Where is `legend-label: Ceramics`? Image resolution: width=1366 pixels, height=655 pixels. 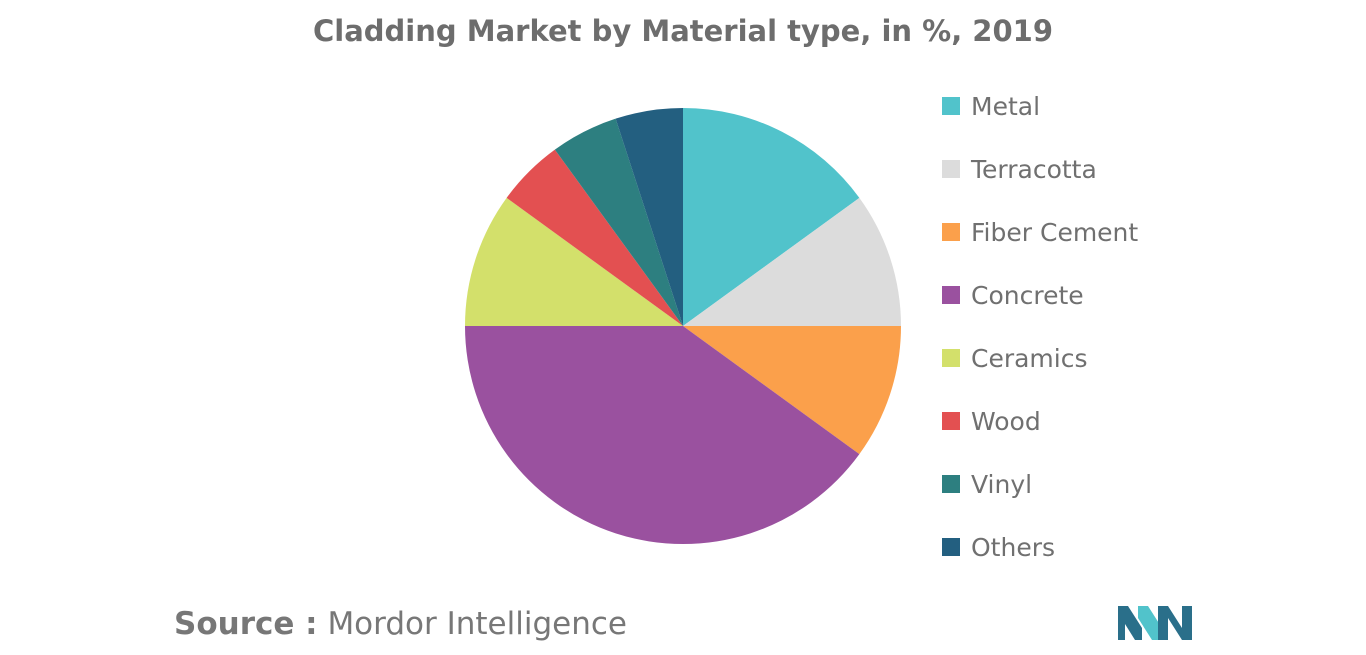
legend-label: Ceramics is located at coordinates (1029, 358).